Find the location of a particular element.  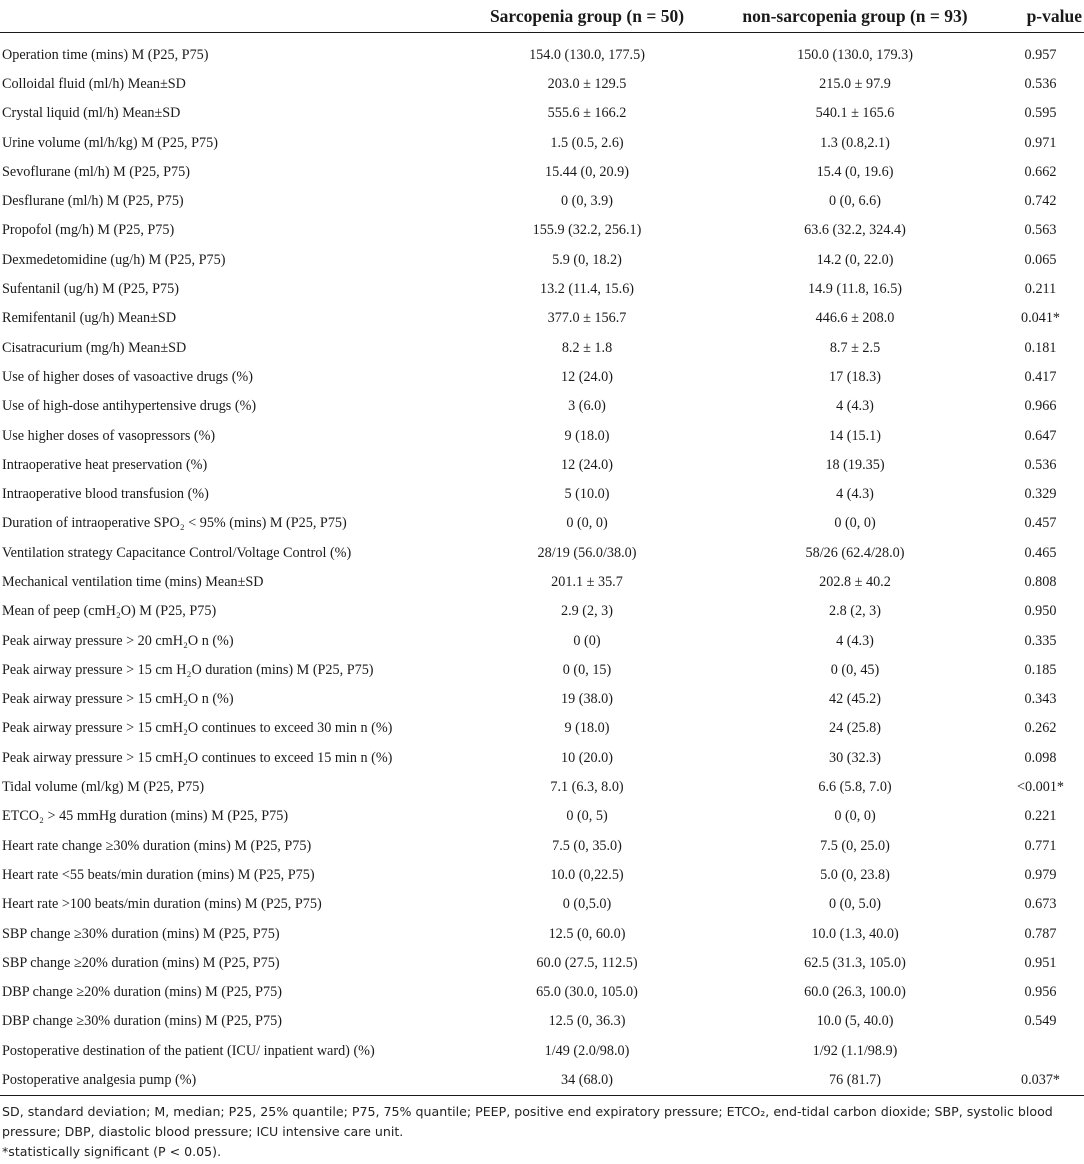

sarcopenia-value: 3 (6.0) is located at coordinates (587, 406).